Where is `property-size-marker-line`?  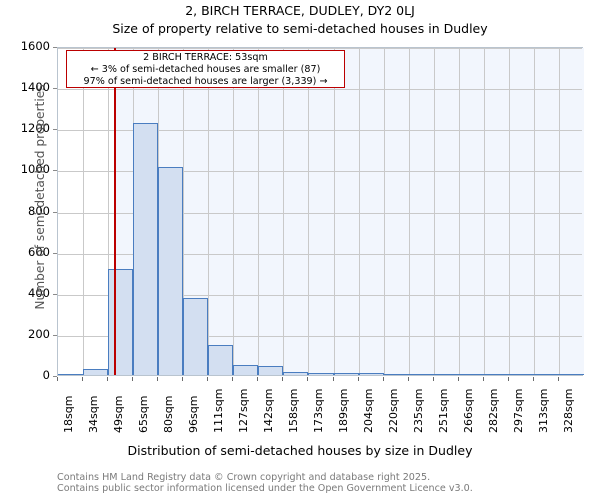 property-size-marker-line is located at coordinates (115, 211).